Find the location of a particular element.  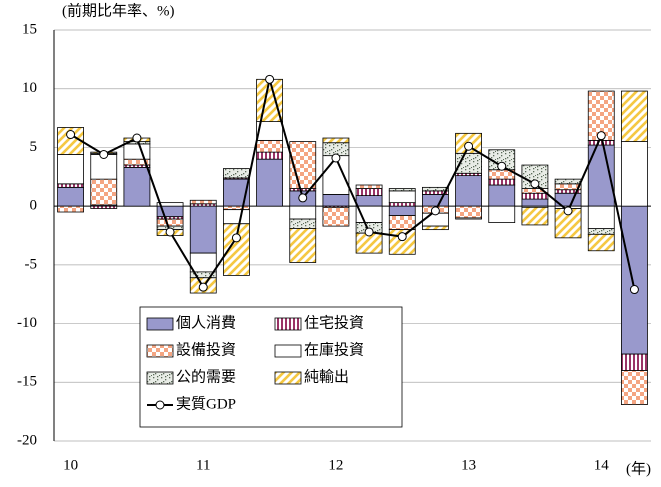

legend-marker is located at coordinates (160, 405).